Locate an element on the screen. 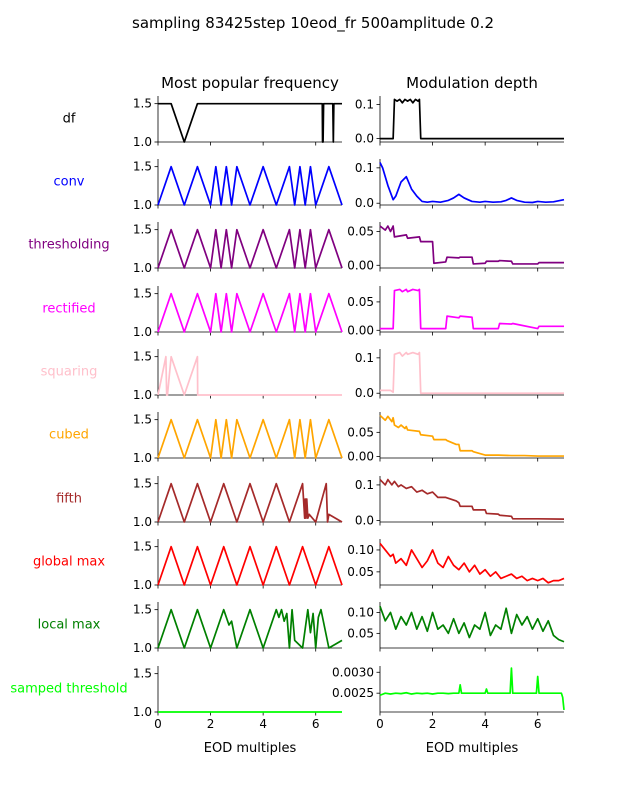 This screenshot has width=627, height=800. row-label-global-max: global max is located at coordinates (69, 562).